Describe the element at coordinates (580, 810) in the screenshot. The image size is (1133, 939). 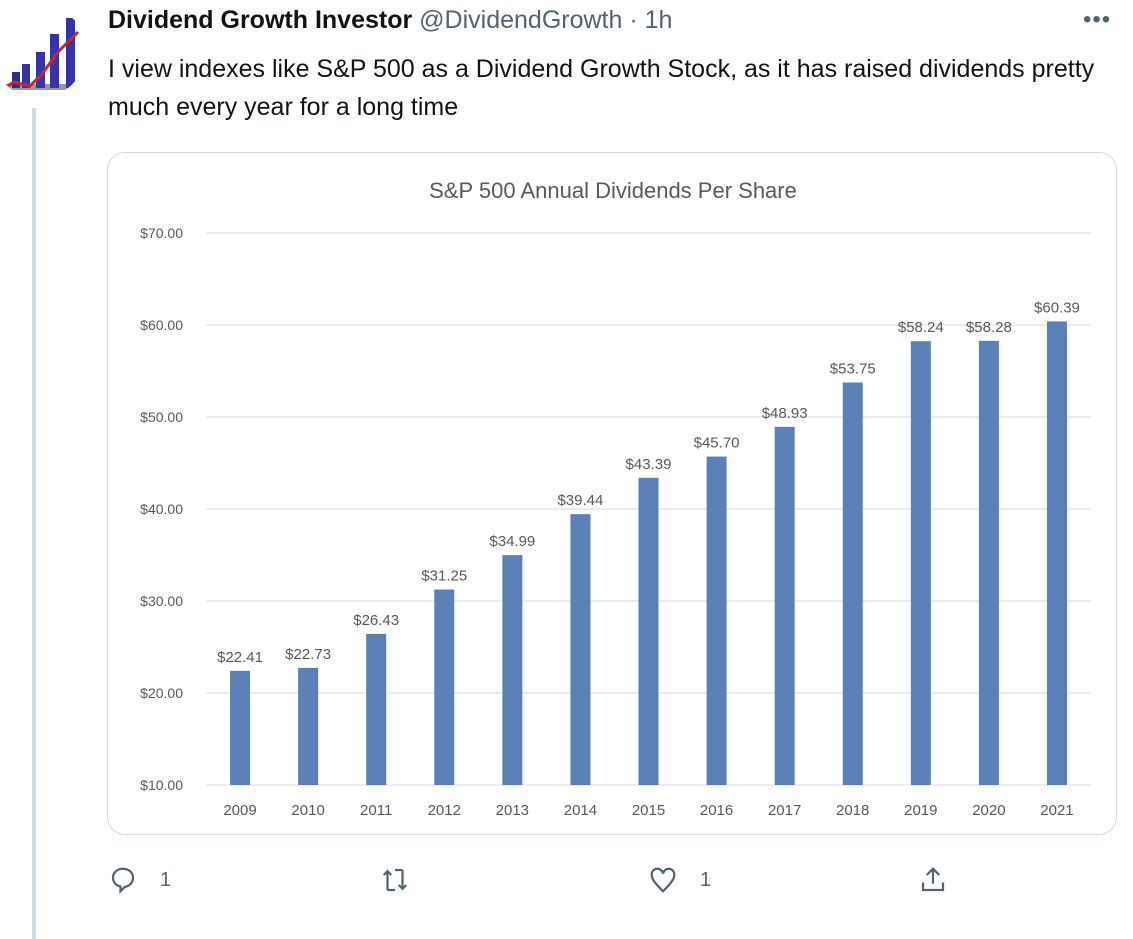
I see `x-tick-label: 2014` at that location.